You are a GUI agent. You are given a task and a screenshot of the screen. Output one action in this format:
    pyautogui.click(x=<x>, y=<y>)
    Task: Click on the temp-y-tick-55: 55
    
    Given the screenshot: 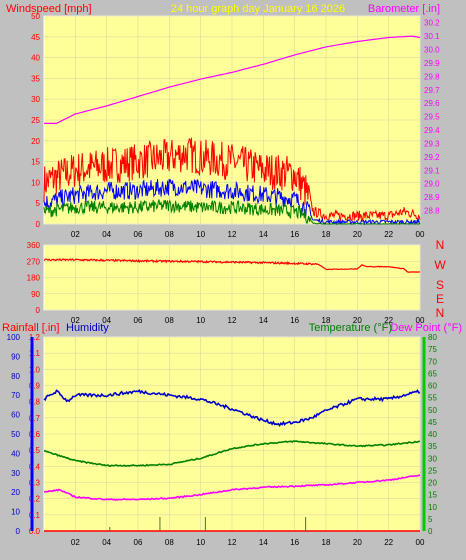 What is the action you would take?
    pyautogui.click(x=432, y=398)
    